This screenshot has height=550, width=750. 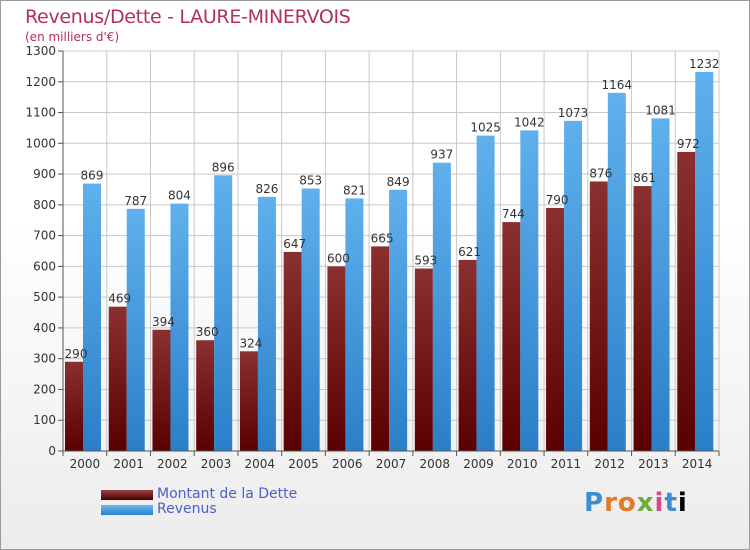 What do you see at coordinates (354, 190) in the screenshot?
I see `data-label-revenue: 821` at bounding box center [354, 190].